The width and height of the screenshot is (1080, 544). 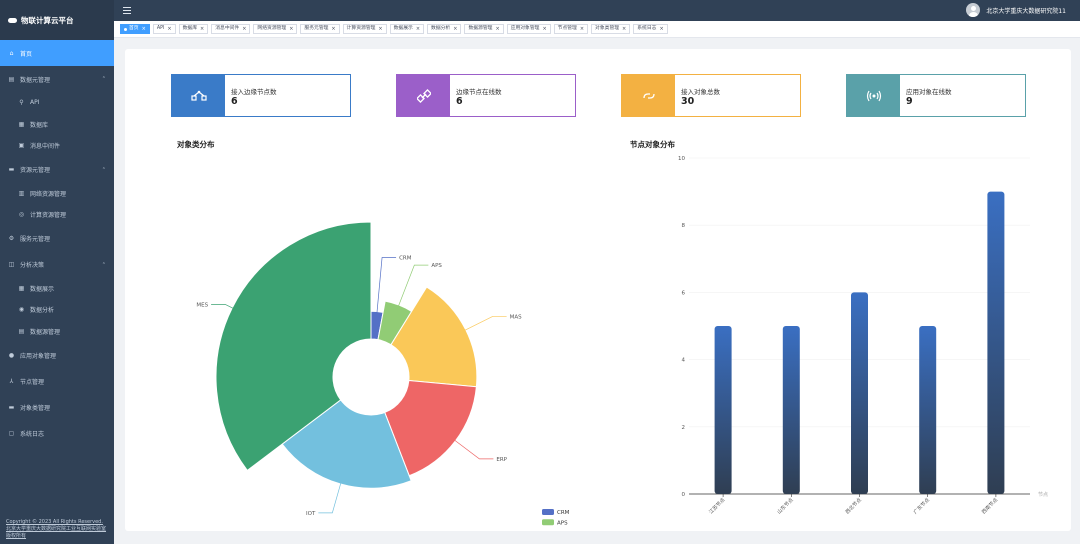 I want to click on tag-10: 应用对象管理 ×, so click(x=528, y=29).